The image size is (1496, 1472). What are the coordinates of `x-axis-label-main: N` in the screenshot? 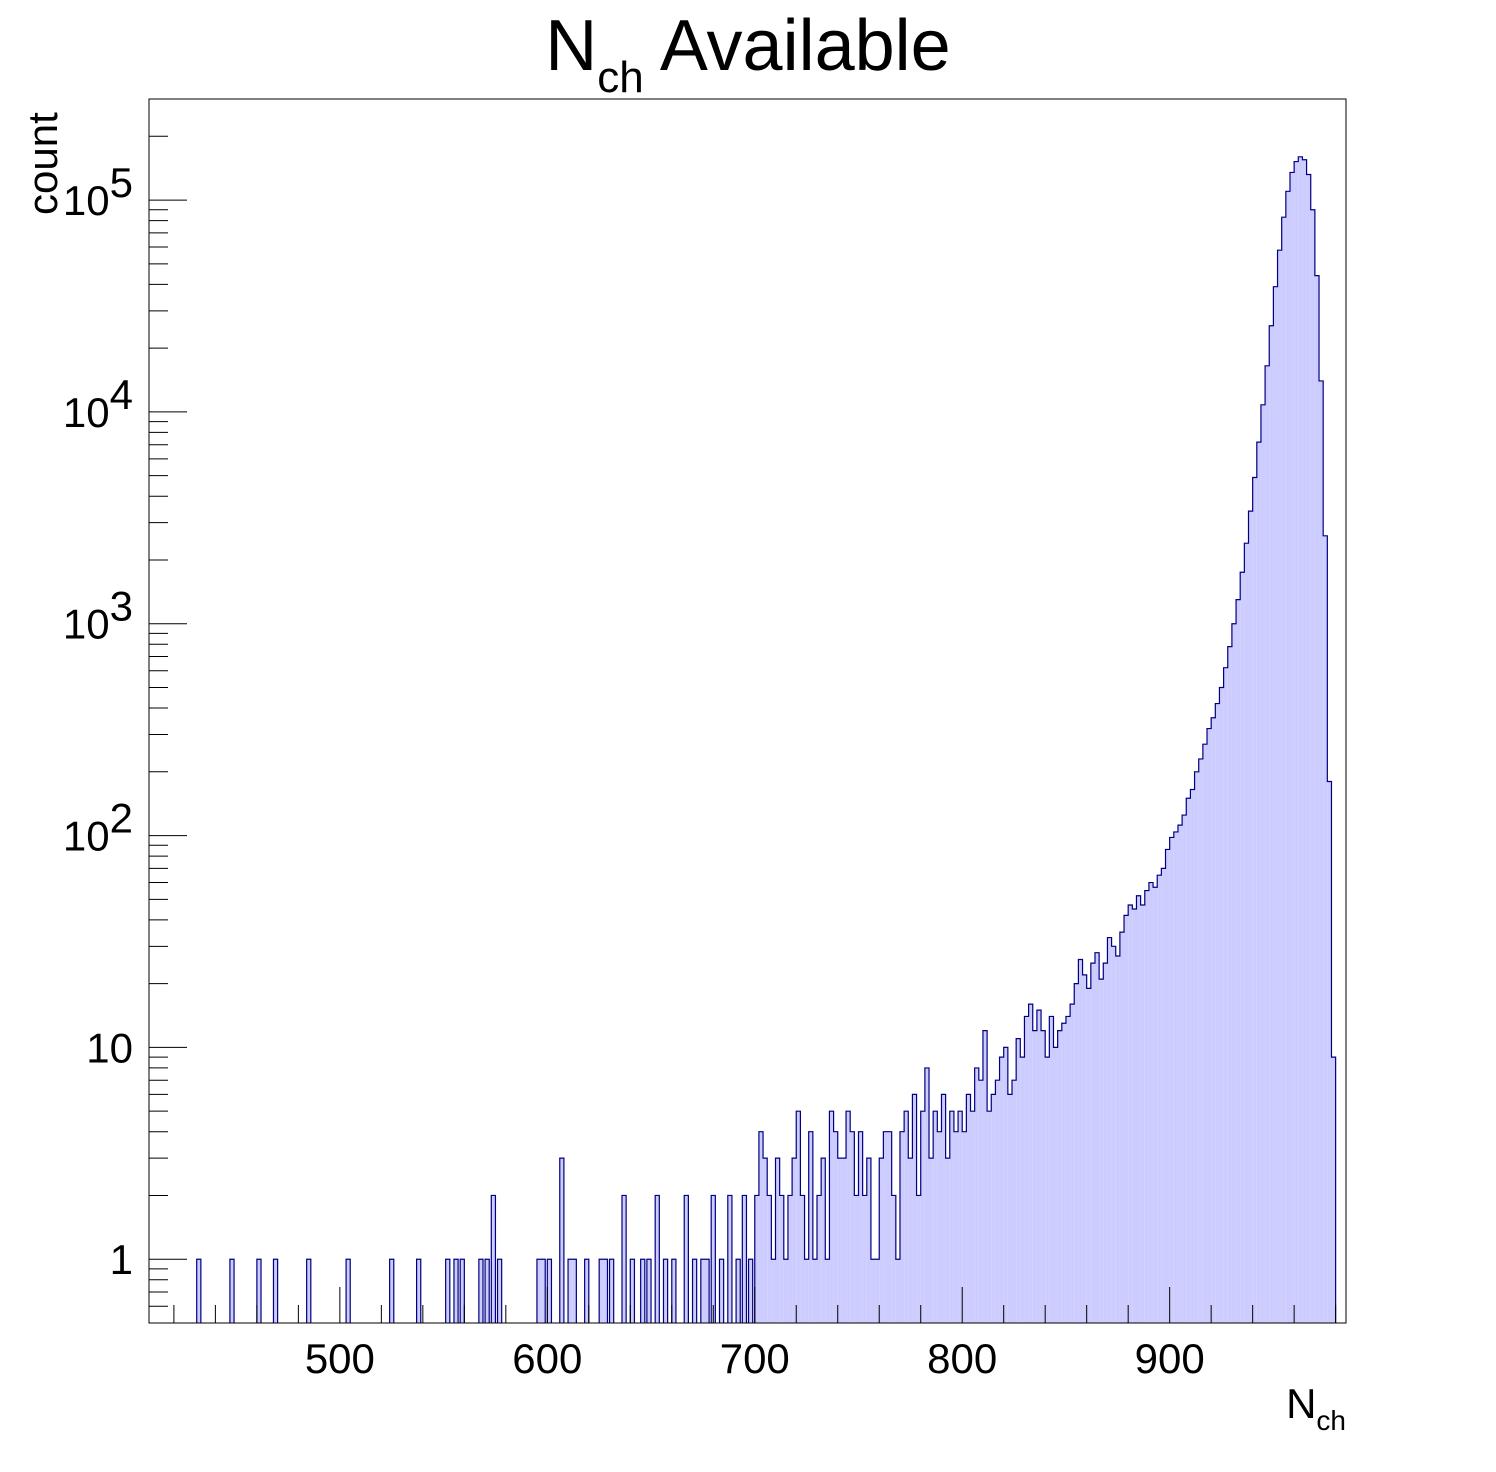 It's located at (1301, 1403).